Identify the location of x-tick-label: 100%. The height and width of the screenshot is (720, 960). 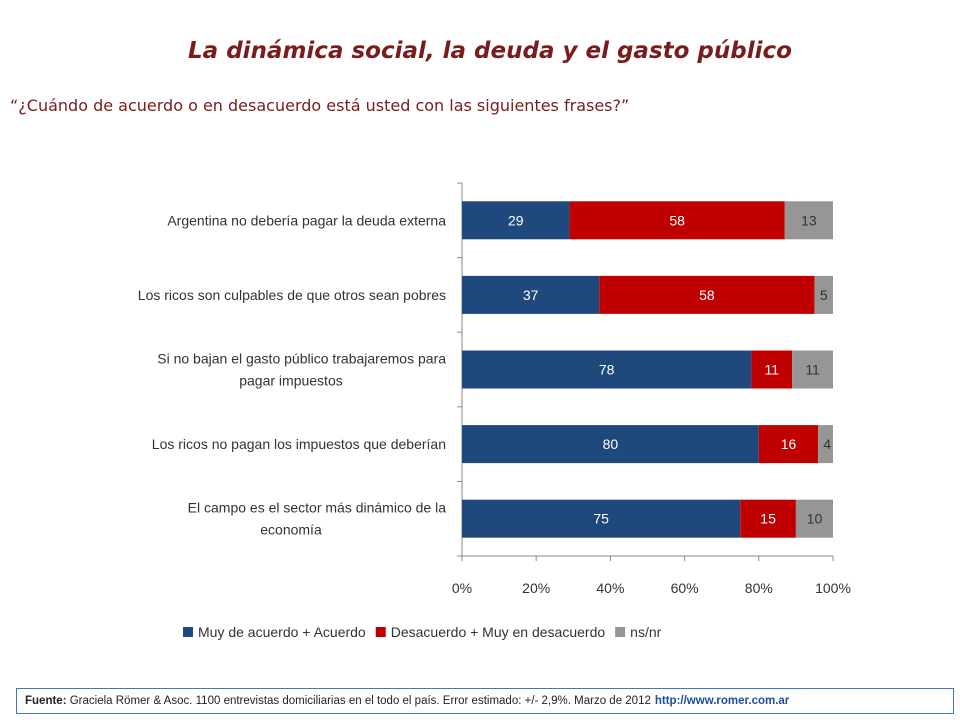
(833, 588).